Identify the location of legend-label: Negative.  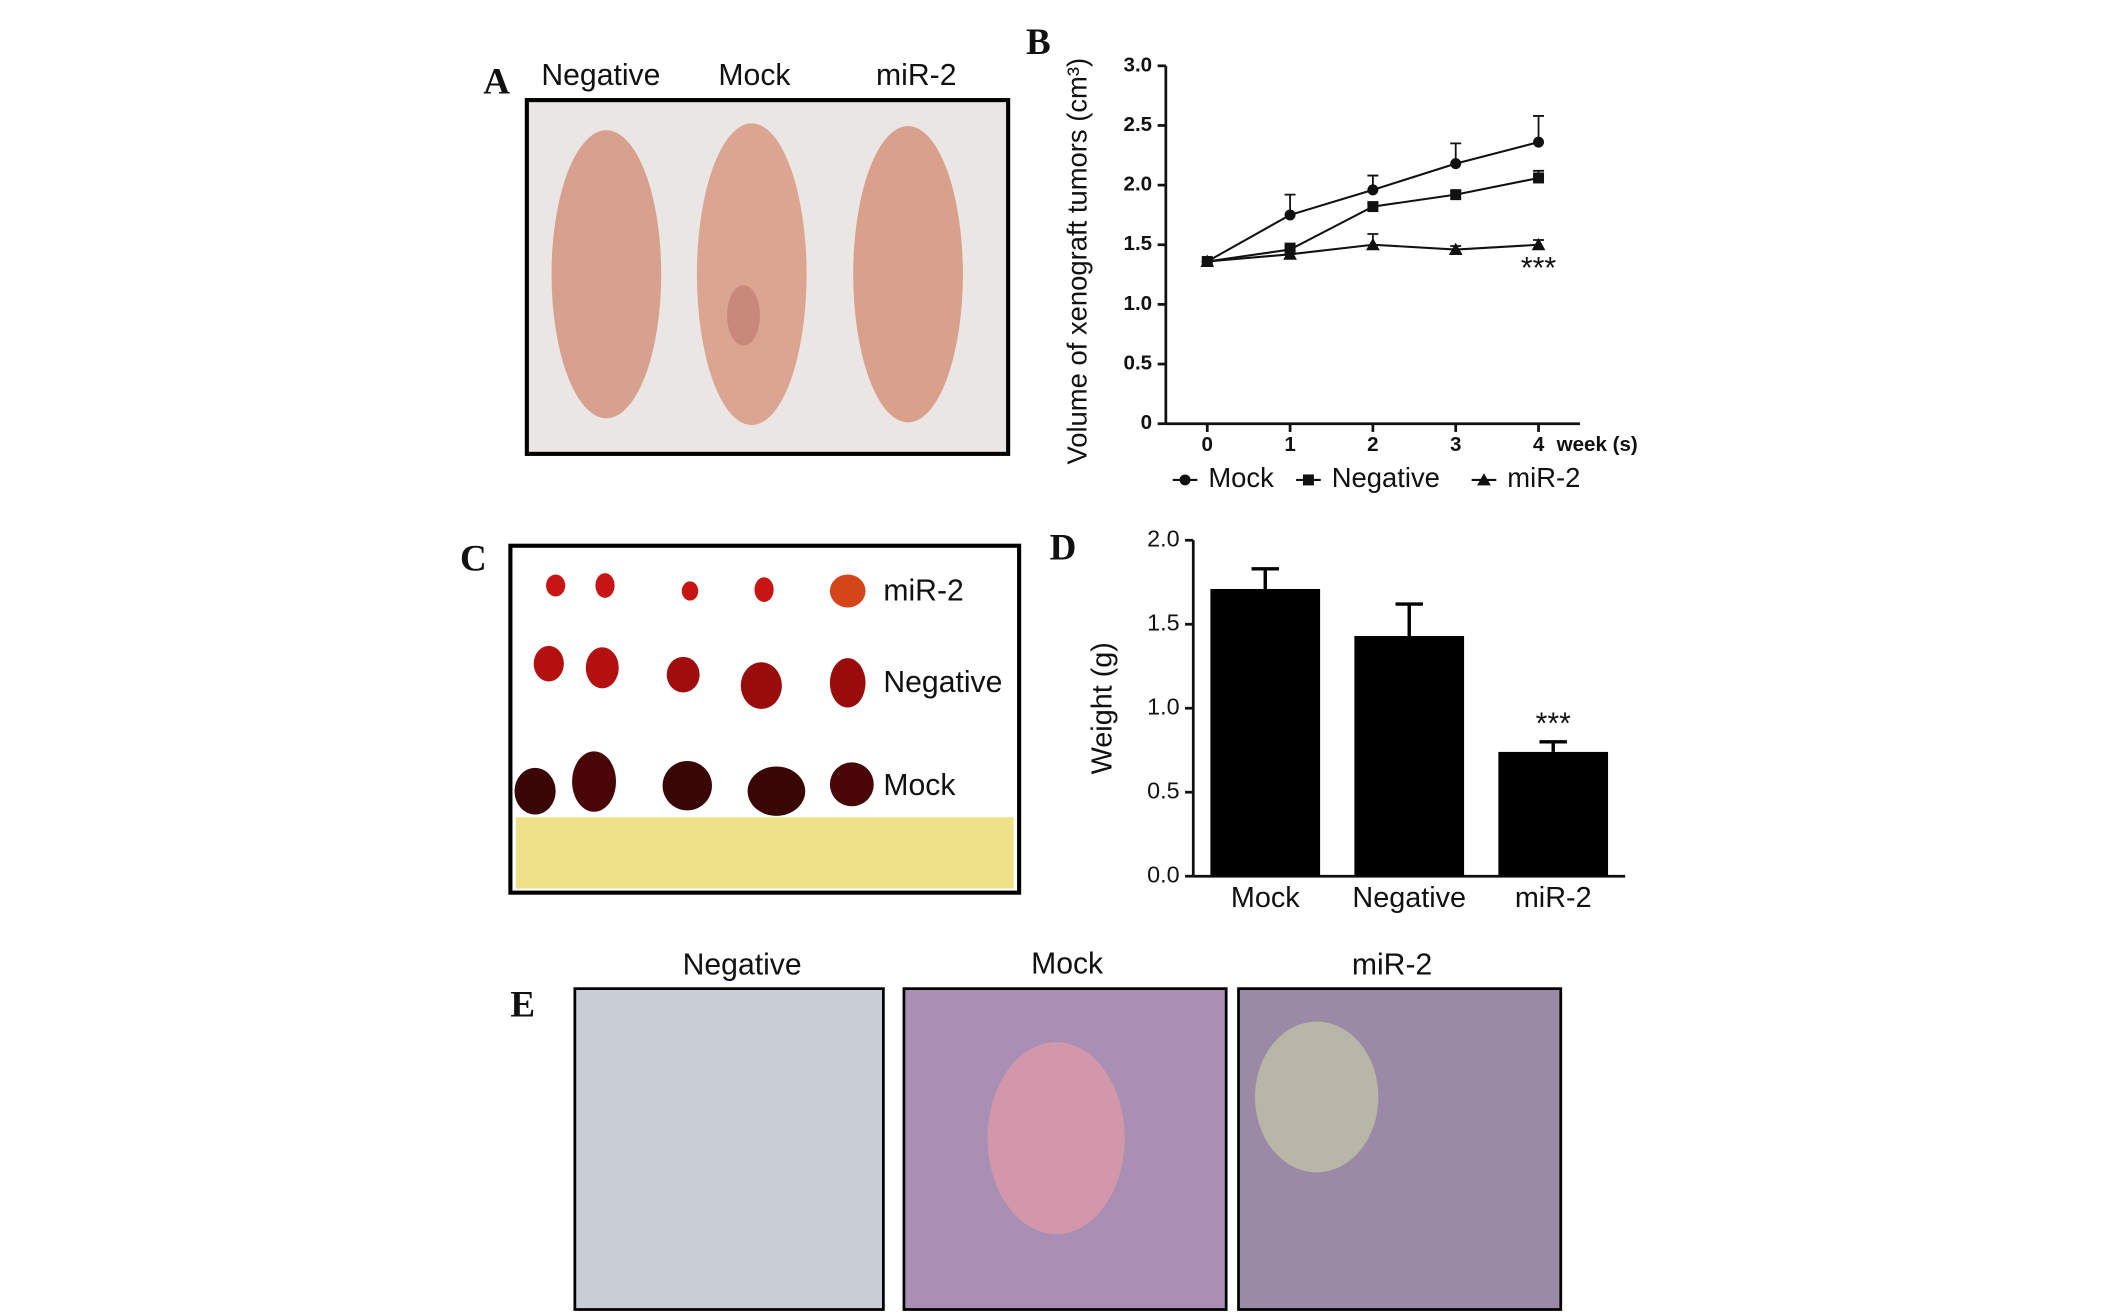
(1386, 477).